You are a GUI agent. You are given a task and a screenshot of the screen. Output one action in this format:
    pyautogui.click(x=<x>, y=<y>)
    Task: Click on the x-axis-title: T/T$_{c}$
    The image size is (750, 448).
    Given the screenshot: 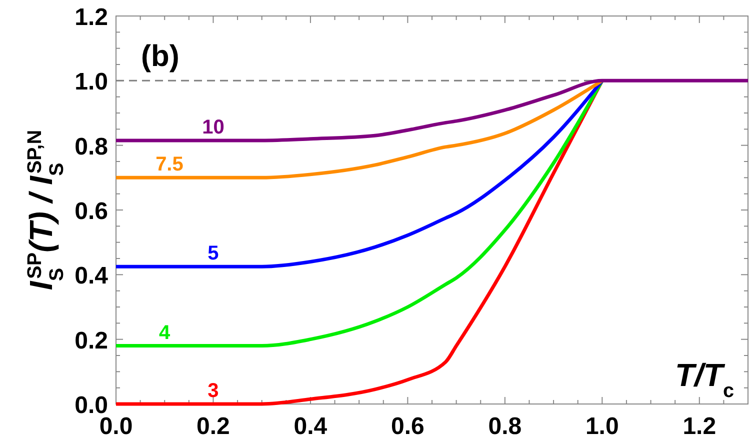 What is the action you would take?
    pyautogui.click(x=704, y=379)
    